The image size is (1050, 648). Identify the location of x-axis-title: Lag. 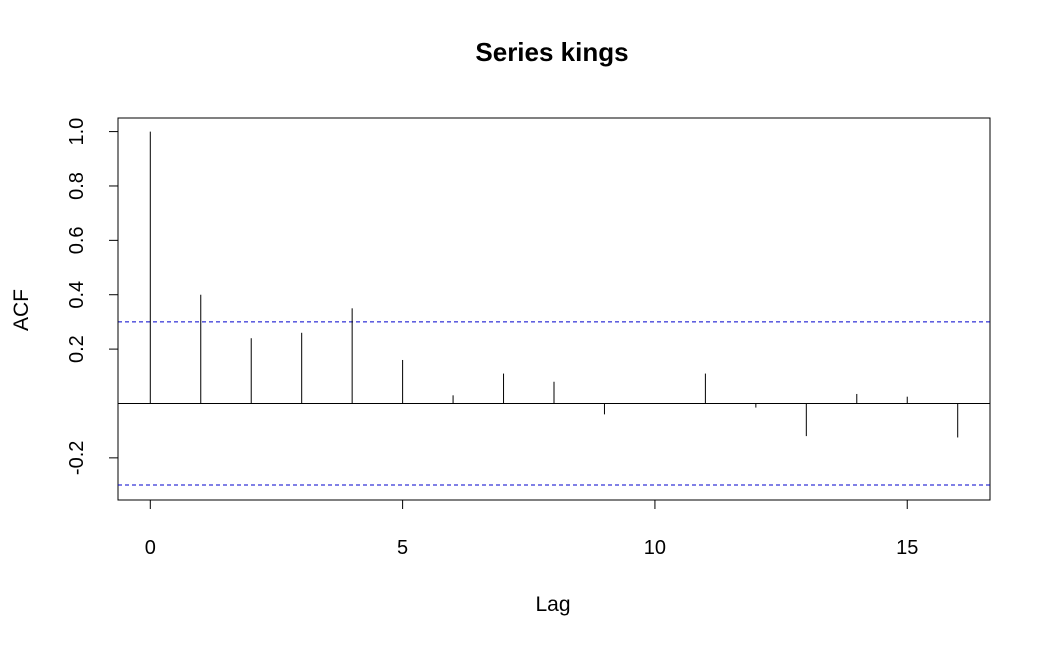
(552, 604).